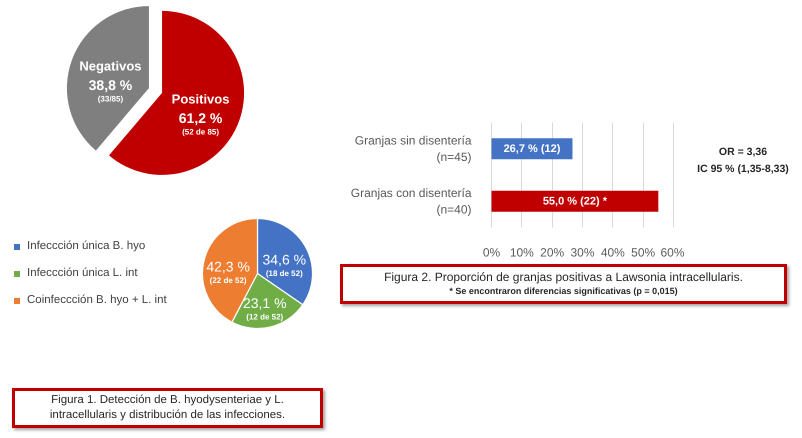 Image resolution: width=802 pixels, height=438 pixels. I want to click on text: IC 95 % (1,35-8,33), so click(743, 169).